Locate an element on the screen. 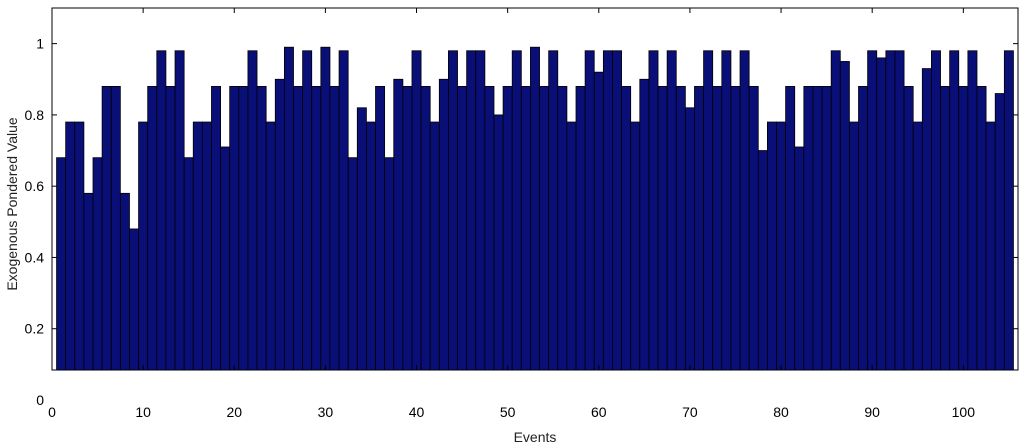 Image resolution: width=1024 pixels, height=447 pixels. y-tick-label: 0 is located at coordinates (40, 400).